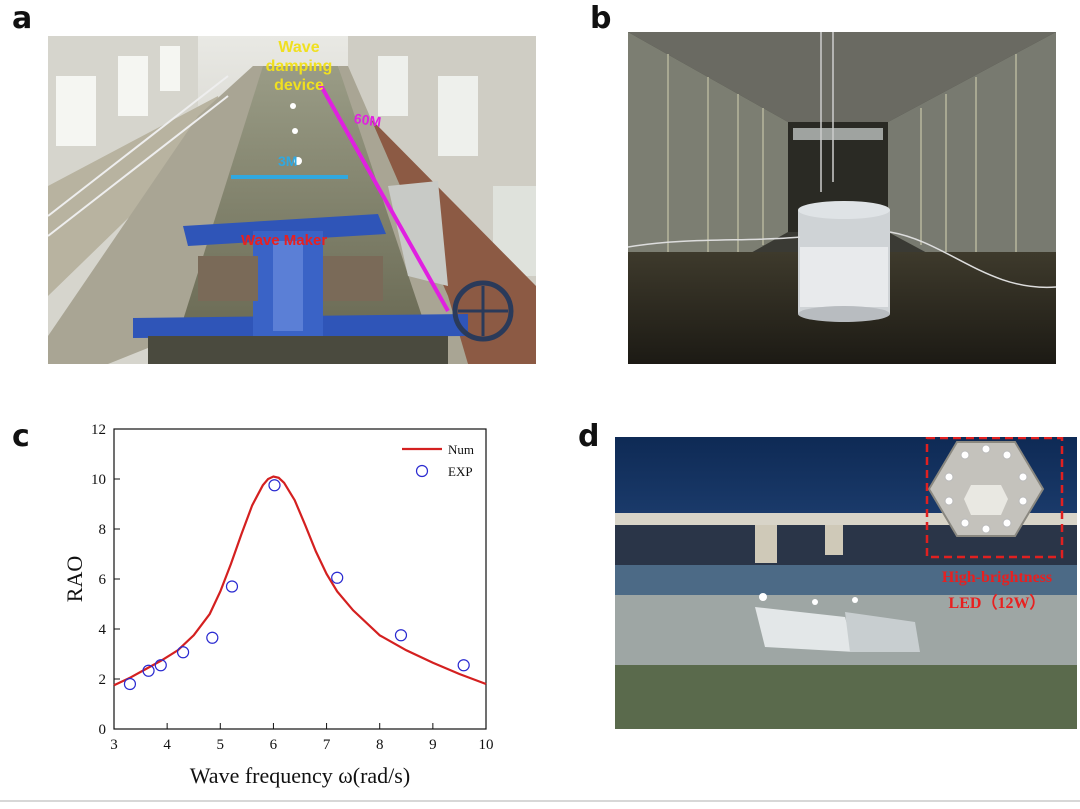 This screenshot has height=809, width=1080. Describe the element at coordinates (300, 775) in the screenshot. I see `x-axis-label: Wave frequency ω(rad/s)` at that location.